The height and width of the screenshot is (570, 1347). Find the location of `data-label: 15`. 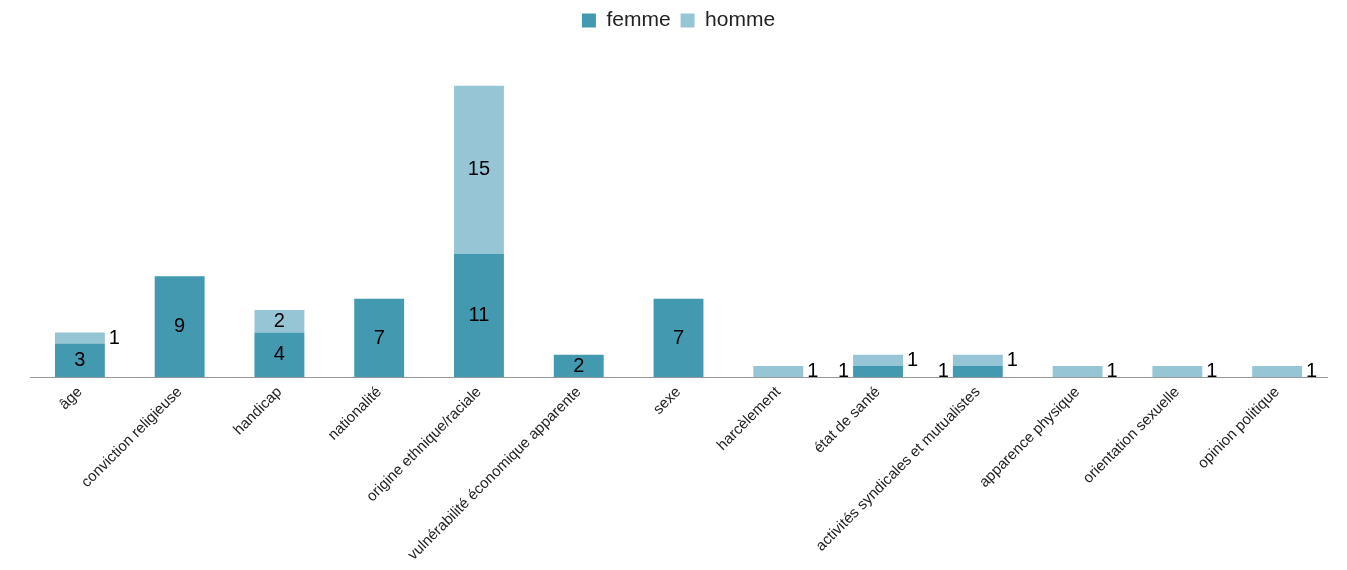

data-label: 15 is located at coordinates (479, 168).